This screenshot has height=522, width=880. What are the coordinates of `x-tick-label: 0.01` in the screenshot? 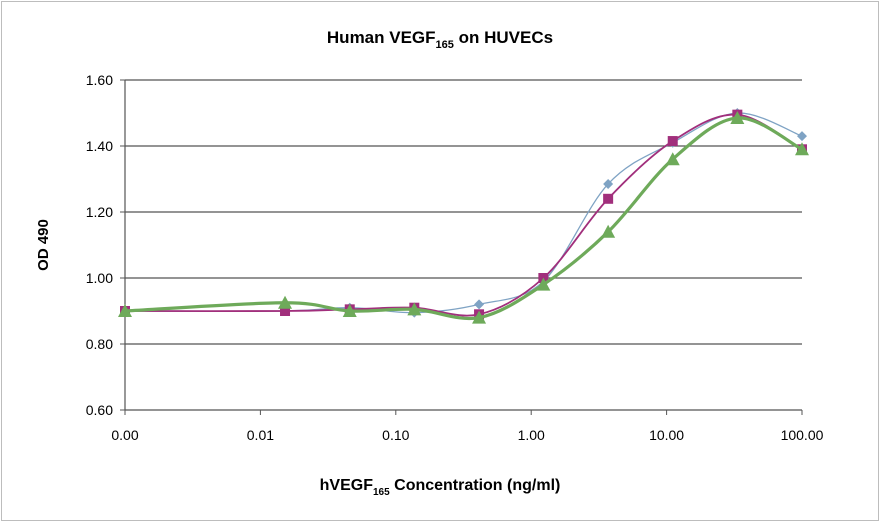 It's located at (260, 435).